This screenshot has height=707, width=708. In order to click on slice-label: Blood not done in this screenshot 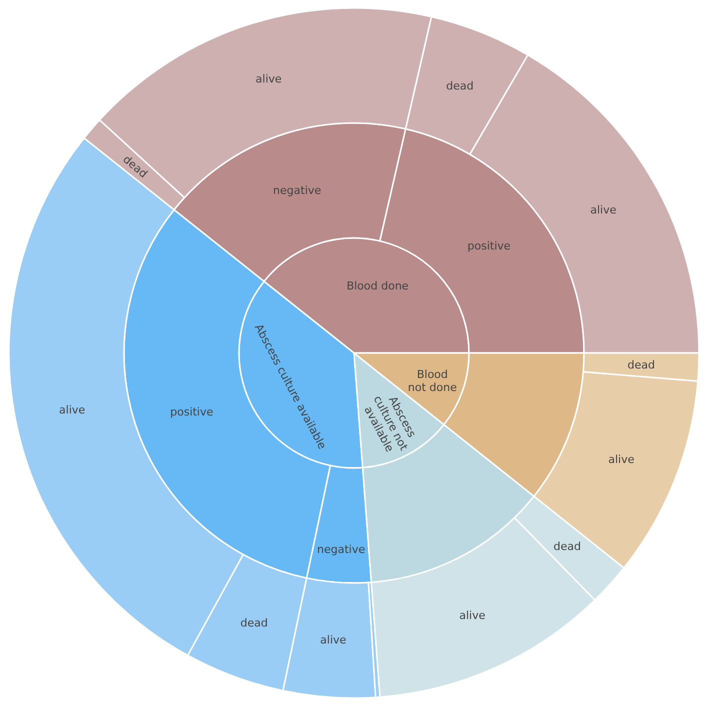, I will do `click(433, 381)`.